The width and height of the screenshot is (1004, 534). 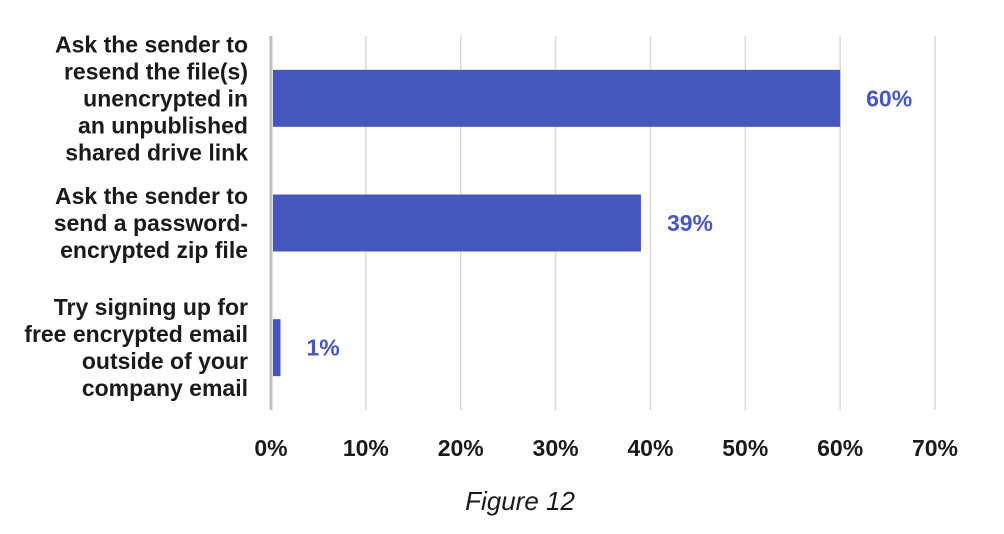 What do you see at coordinates (745, 448) in the screenshot?
I see `x-tick-label: 50%` at bounding box center [745, 448].